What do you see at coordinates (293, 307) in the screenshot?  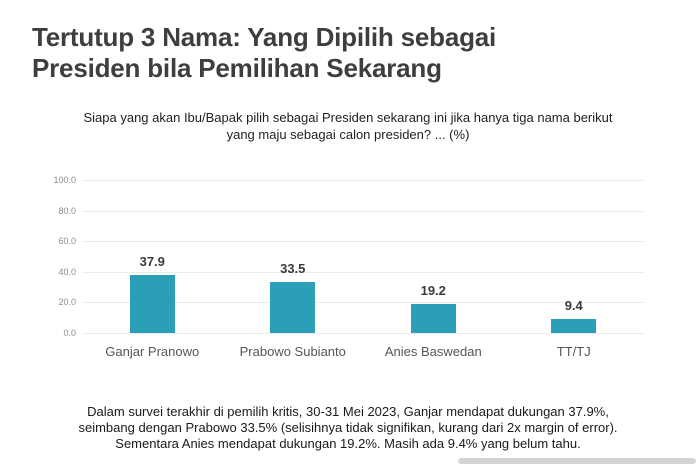 I see `bar-prabowo-subianto` at bounding box center [293, 307].